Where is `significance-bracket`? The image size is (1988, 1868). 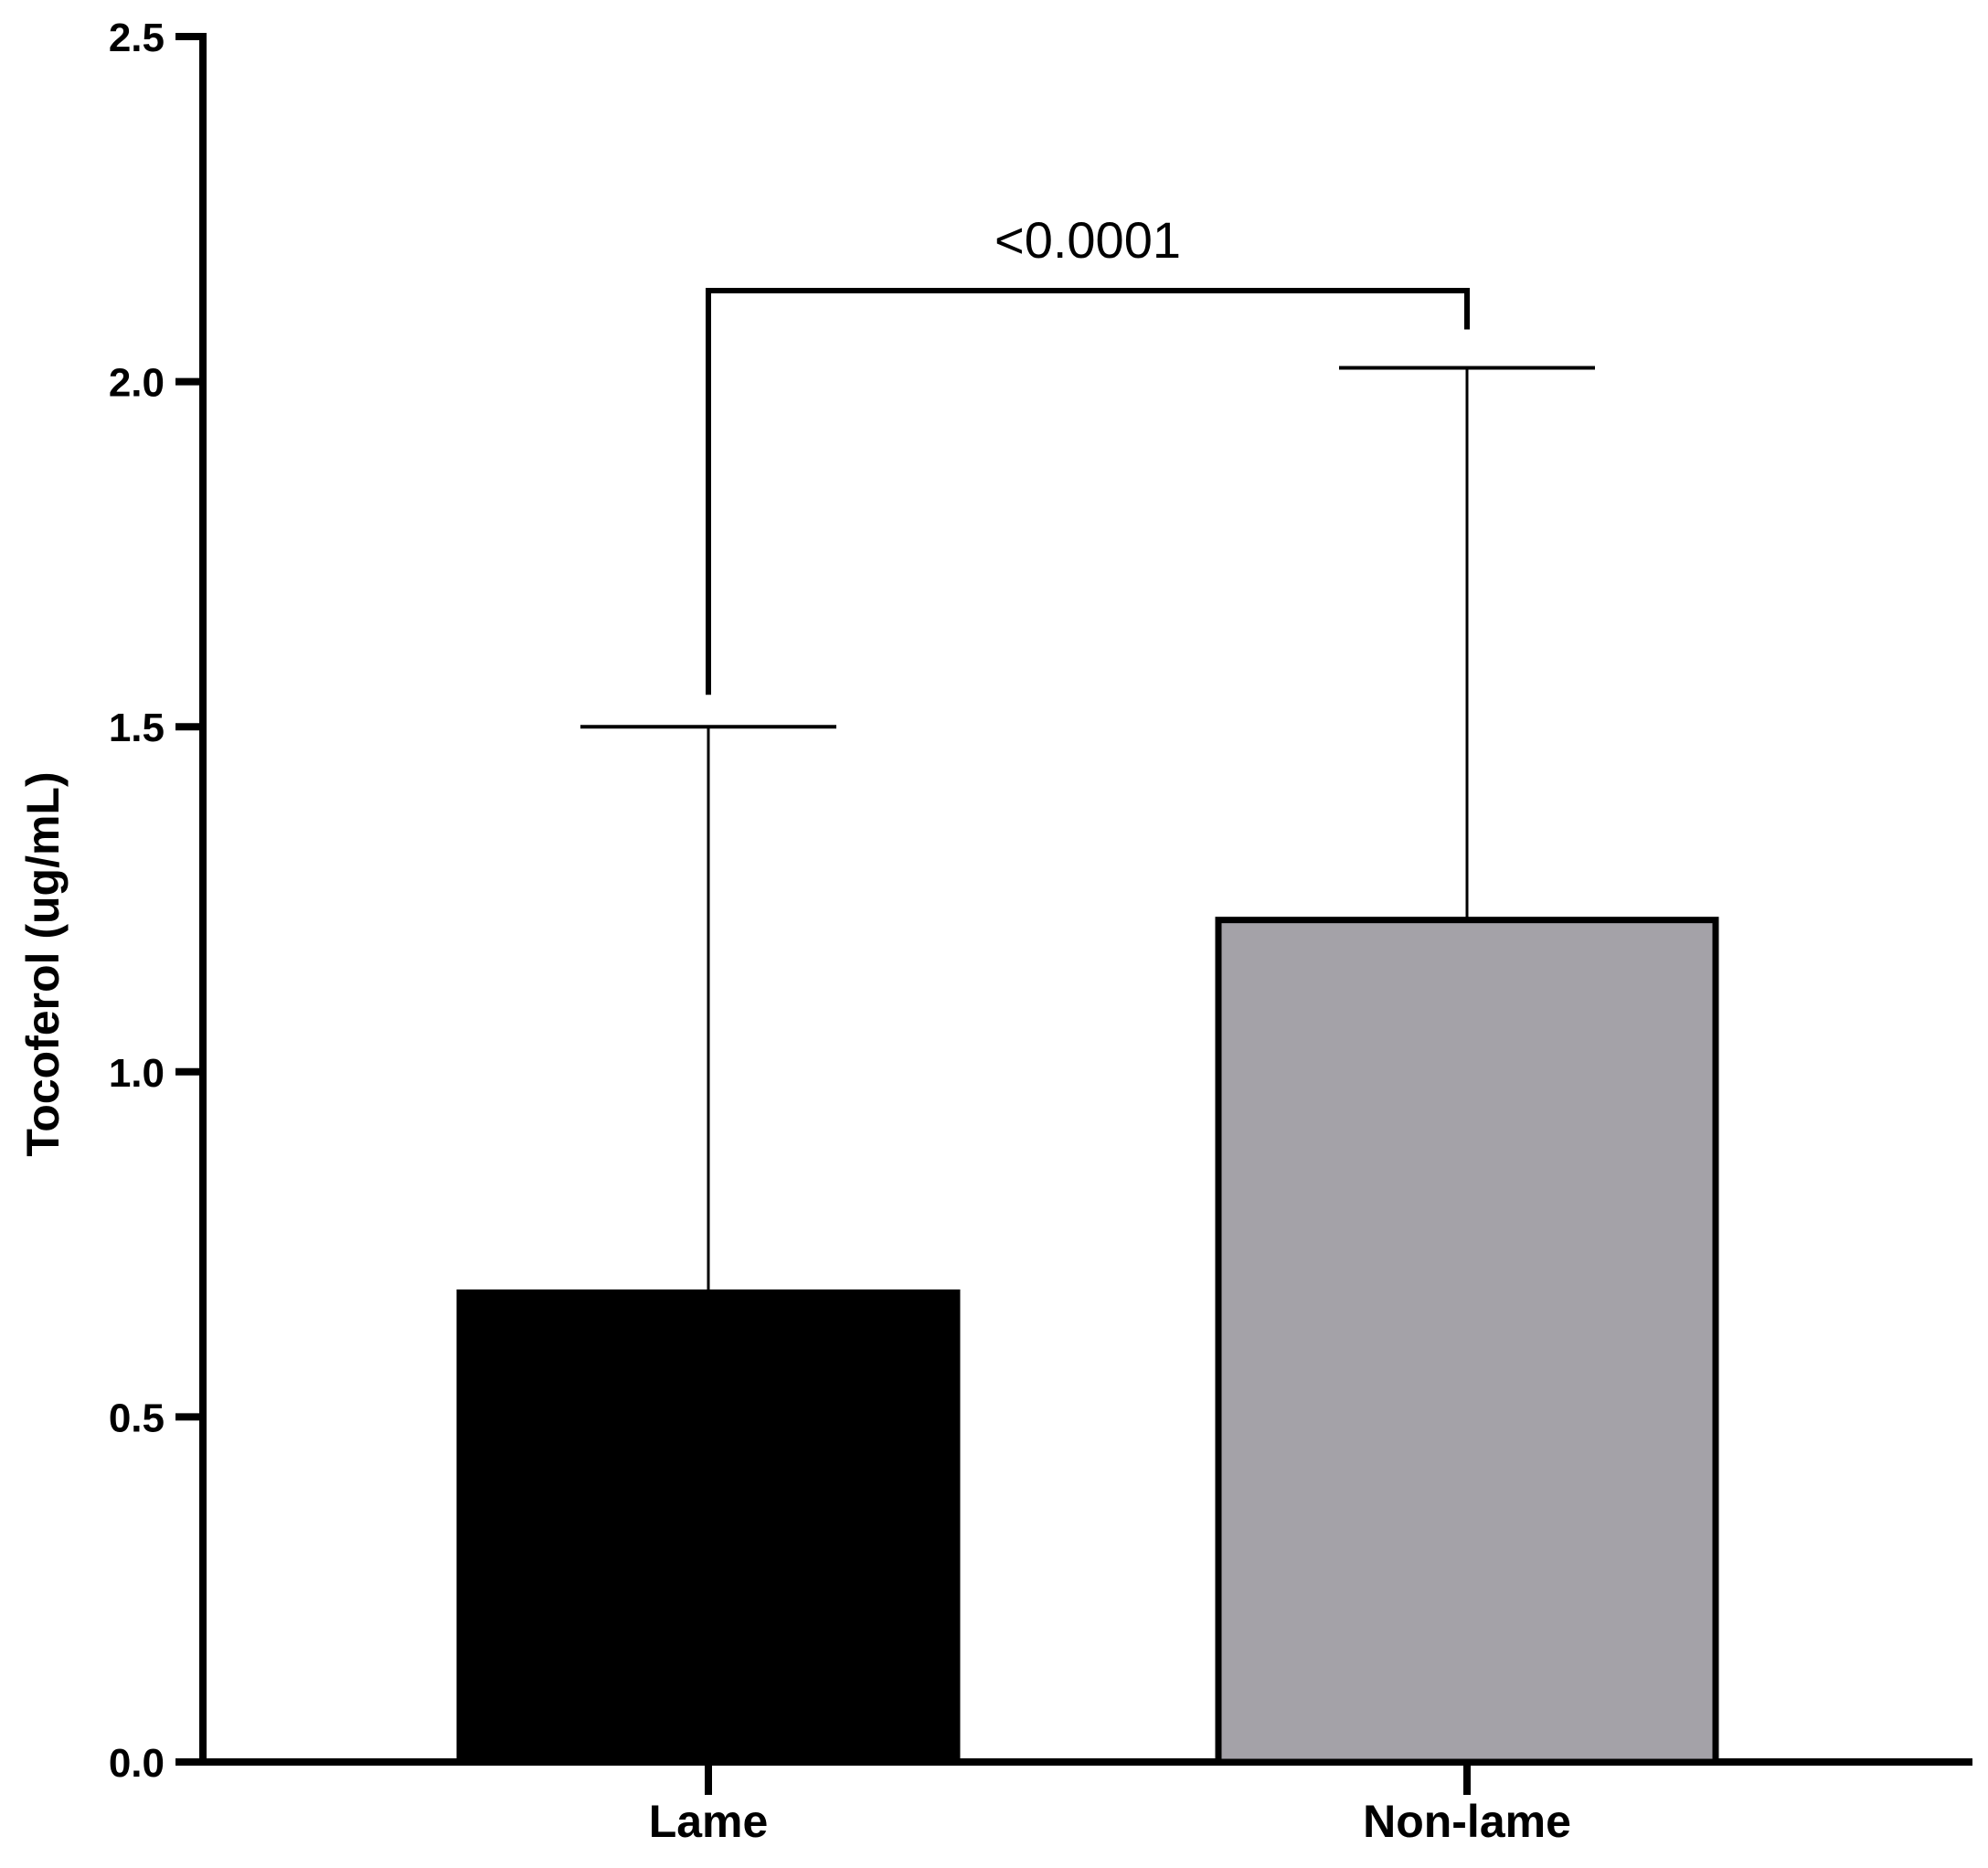
significance-bracket is located at coordinates (1088, 491).